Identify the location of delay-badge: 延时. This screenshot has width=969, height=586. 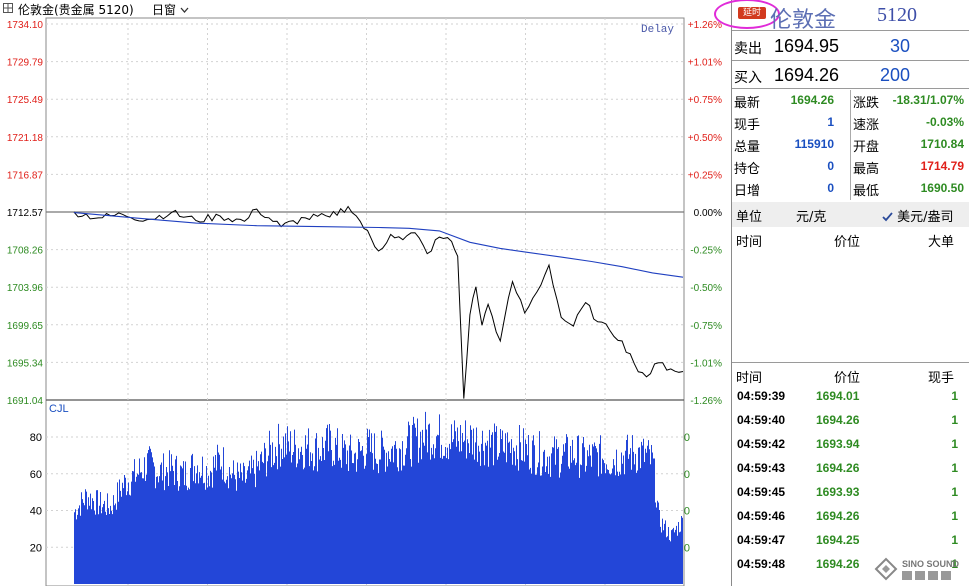
(752, 13).